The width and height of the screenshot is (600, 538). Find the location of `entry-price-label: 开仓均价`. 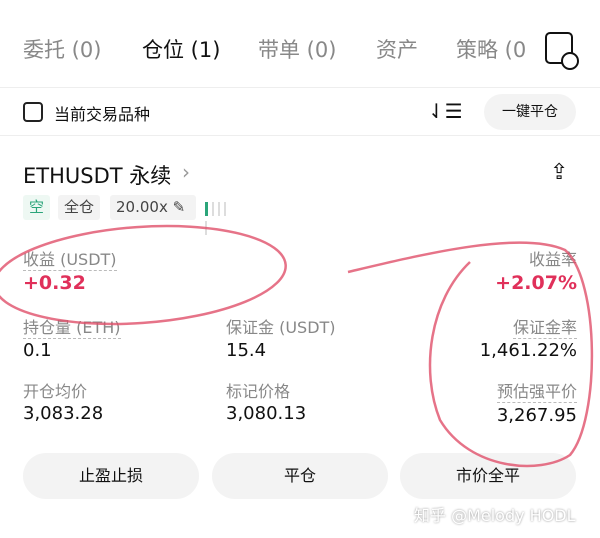

entry-price-label: 开仓均价 is located at coordinates (55, 391).